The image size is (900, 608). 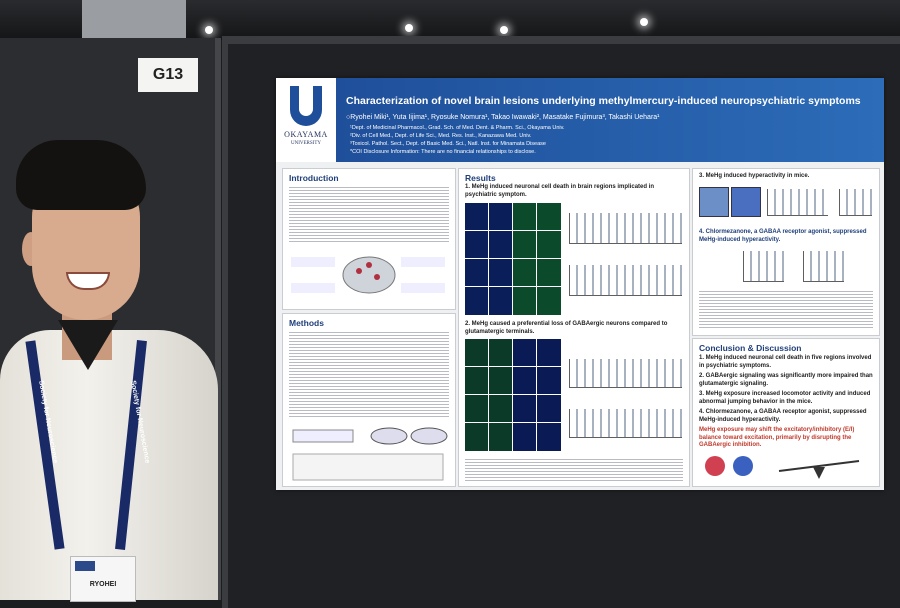 I want to click on section-heading: Conclusion & Discussion, so click(x=750, y=348).